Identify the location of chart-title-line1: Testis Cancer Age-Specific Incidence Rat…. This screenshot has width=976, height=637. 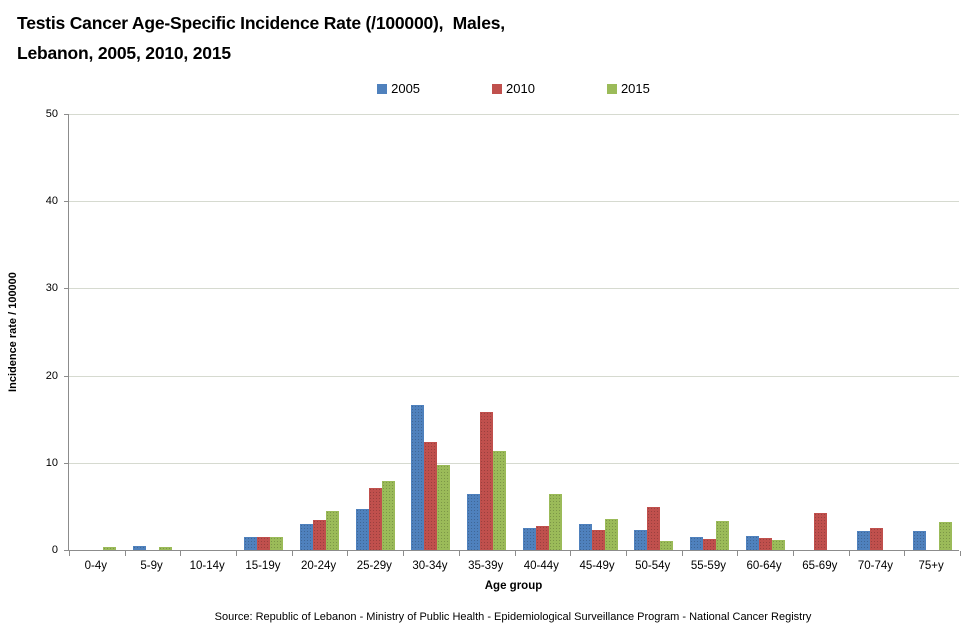
(261, 23).